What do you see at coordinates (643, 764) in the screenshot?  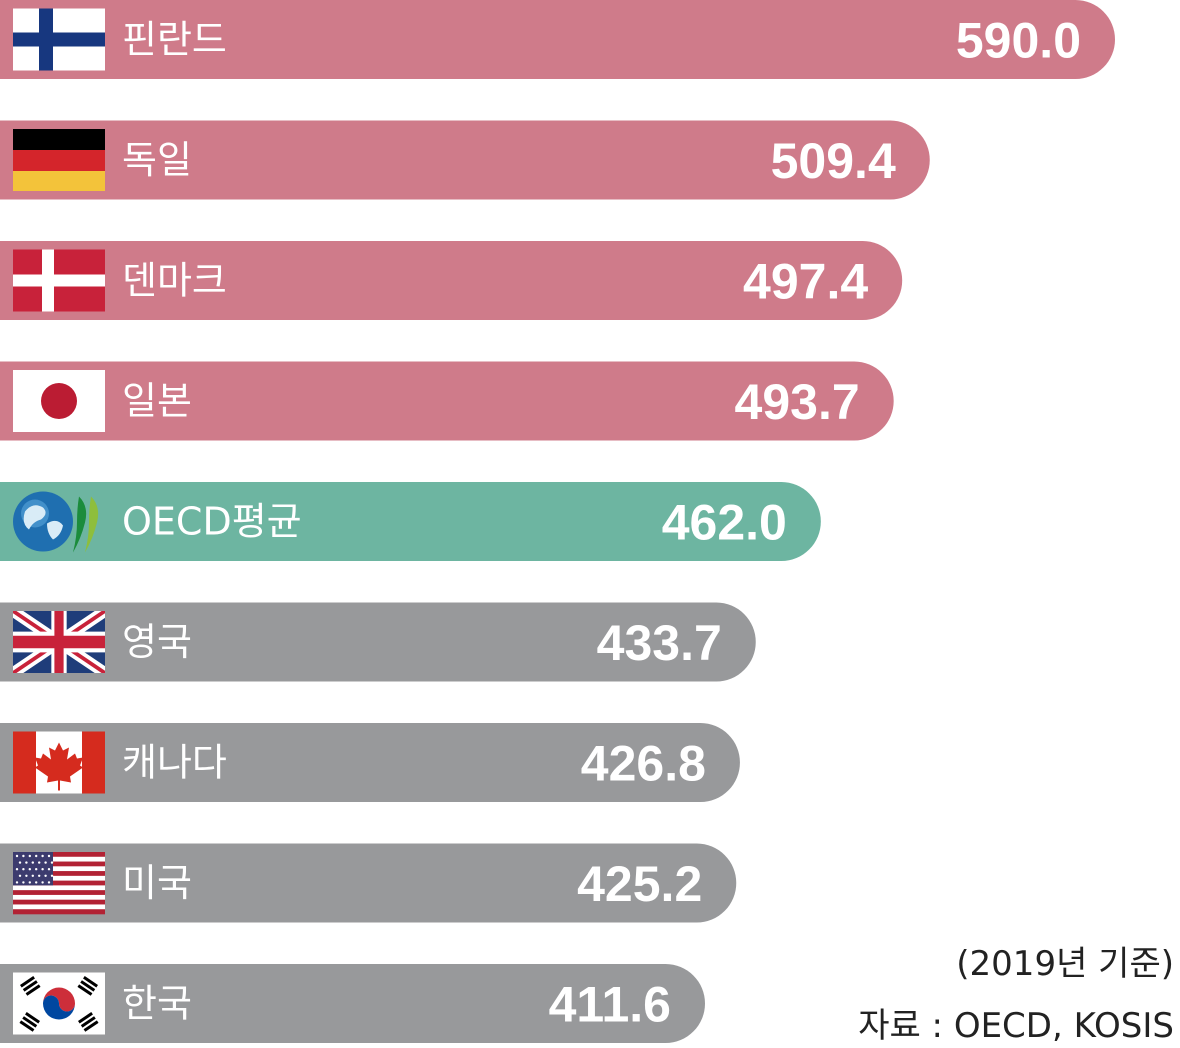 I see `value-label: 426.8` at bounding box center [643, 764].